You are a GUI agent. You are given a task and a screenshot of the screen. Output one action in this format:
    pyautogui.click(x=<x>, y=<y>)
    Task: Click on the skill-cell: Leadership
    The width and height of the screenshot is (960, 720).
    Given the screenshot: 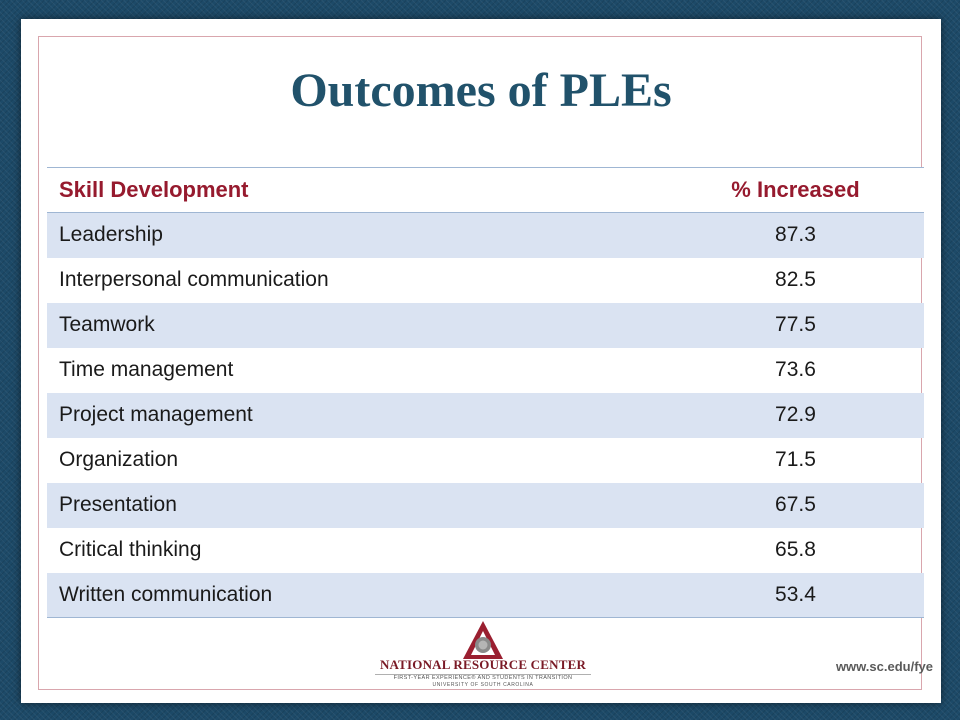 What is the action you would take?
    pyautogui.click(x=237, y=235)
    